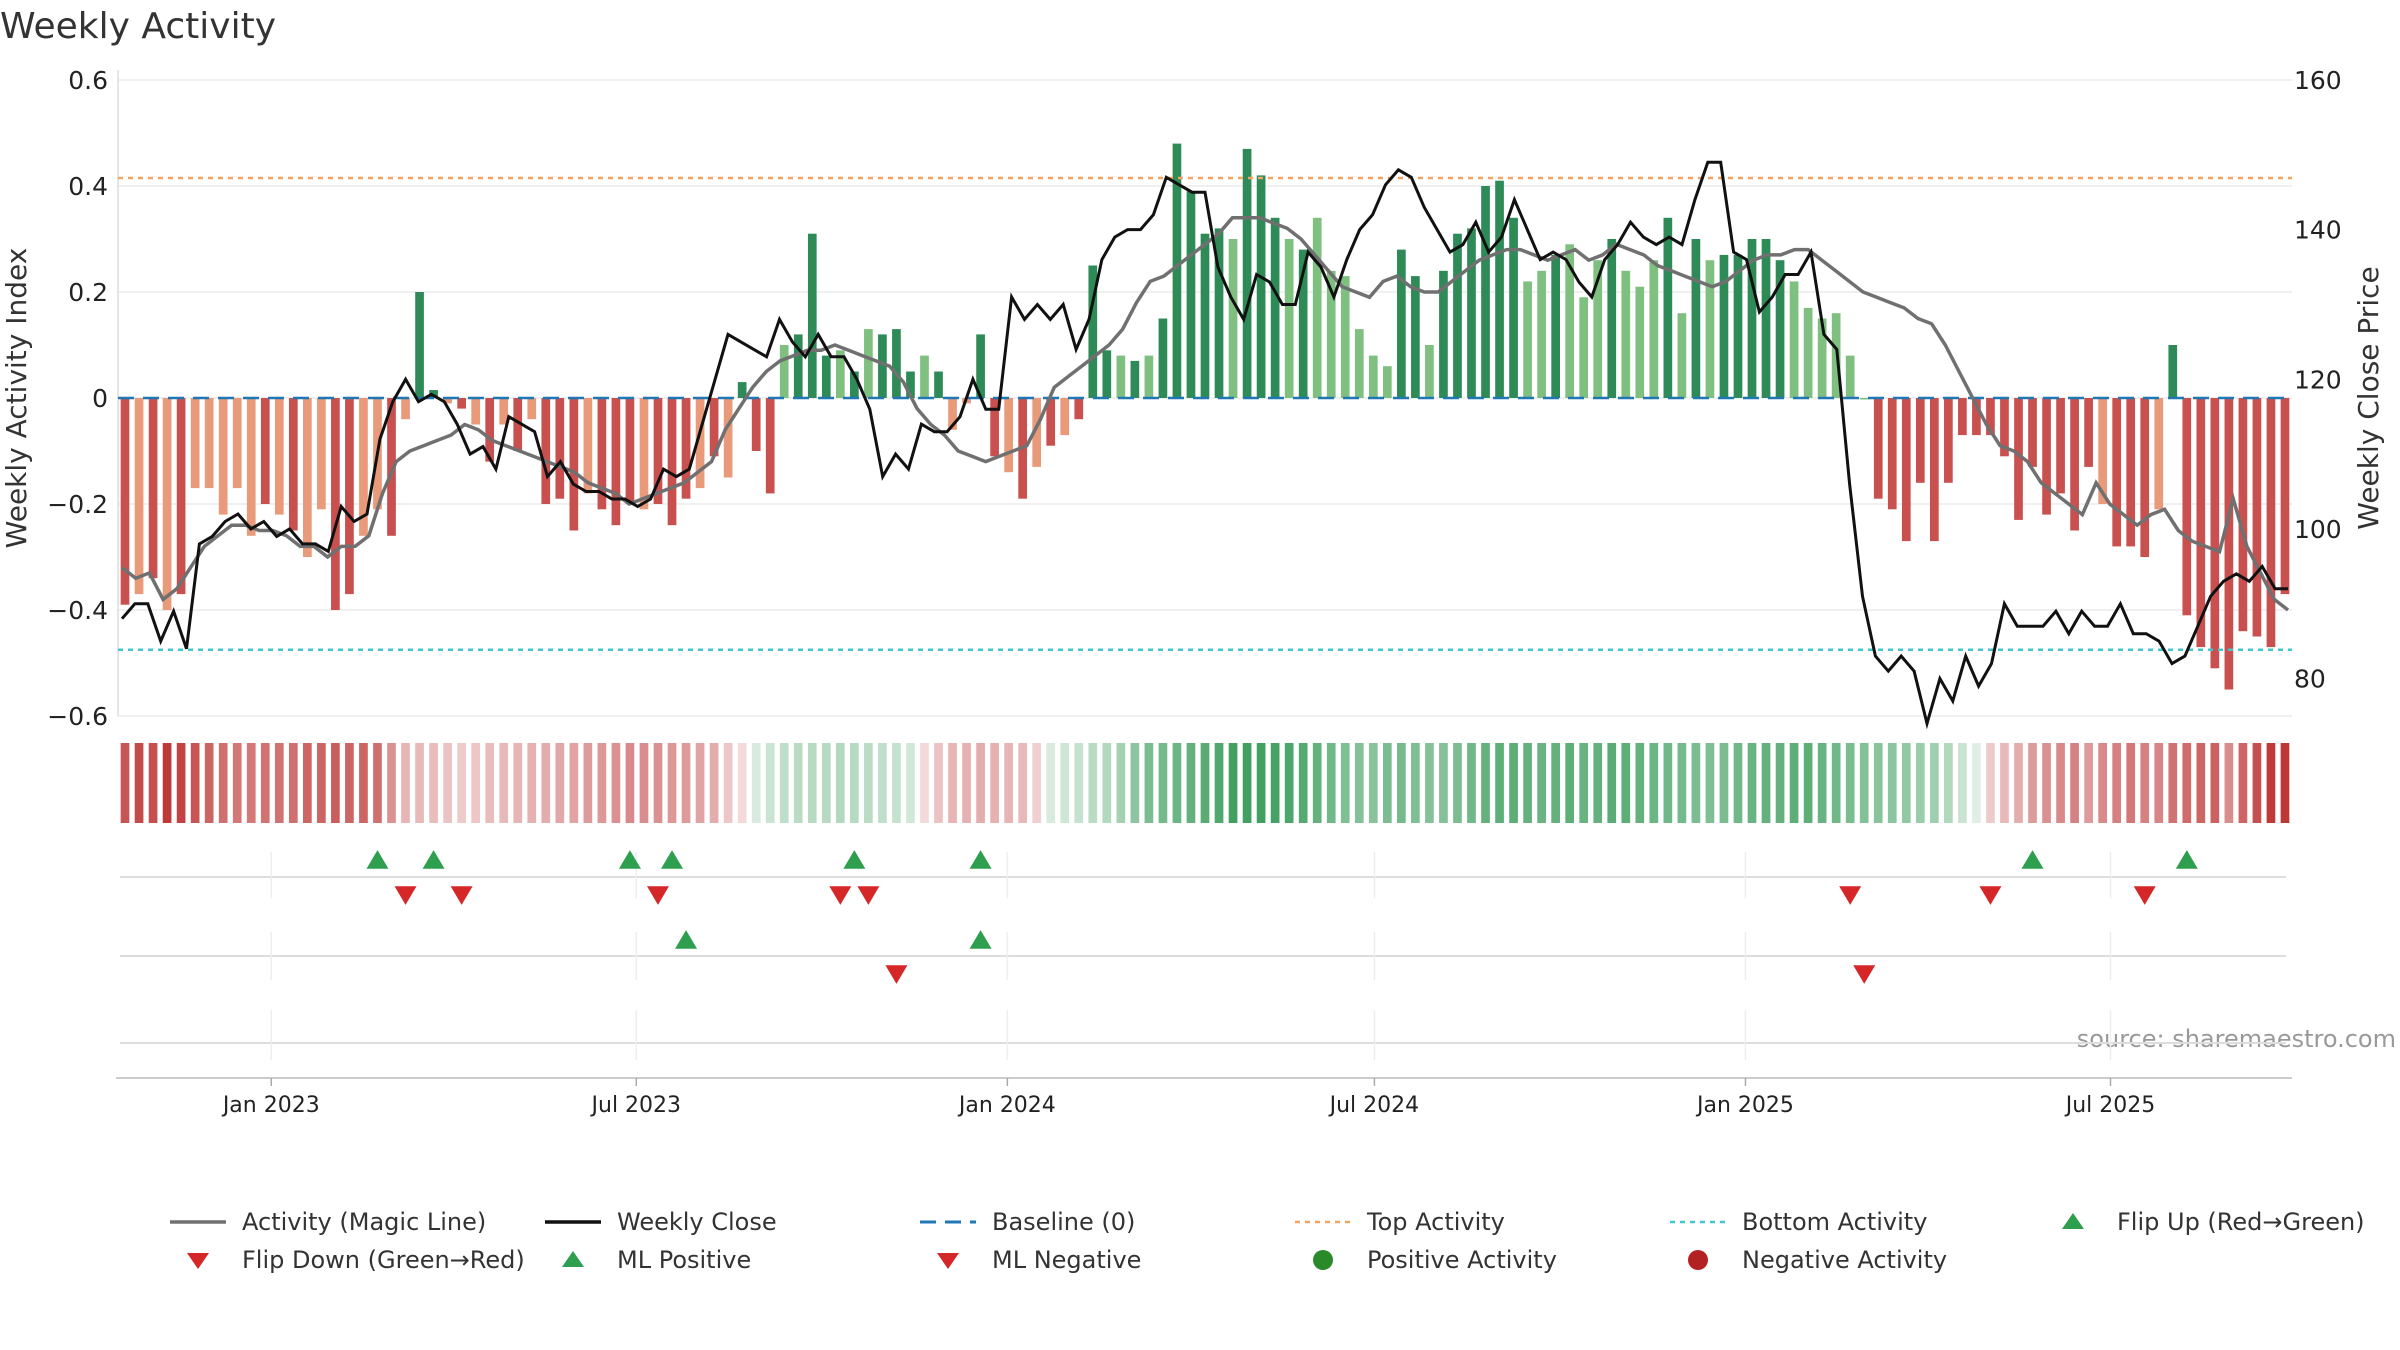 The image size is (2400, 1350). Describe the element at coordinates (88, 80) in the screenshot. I see `y-tick-label: 0.6` at that location.